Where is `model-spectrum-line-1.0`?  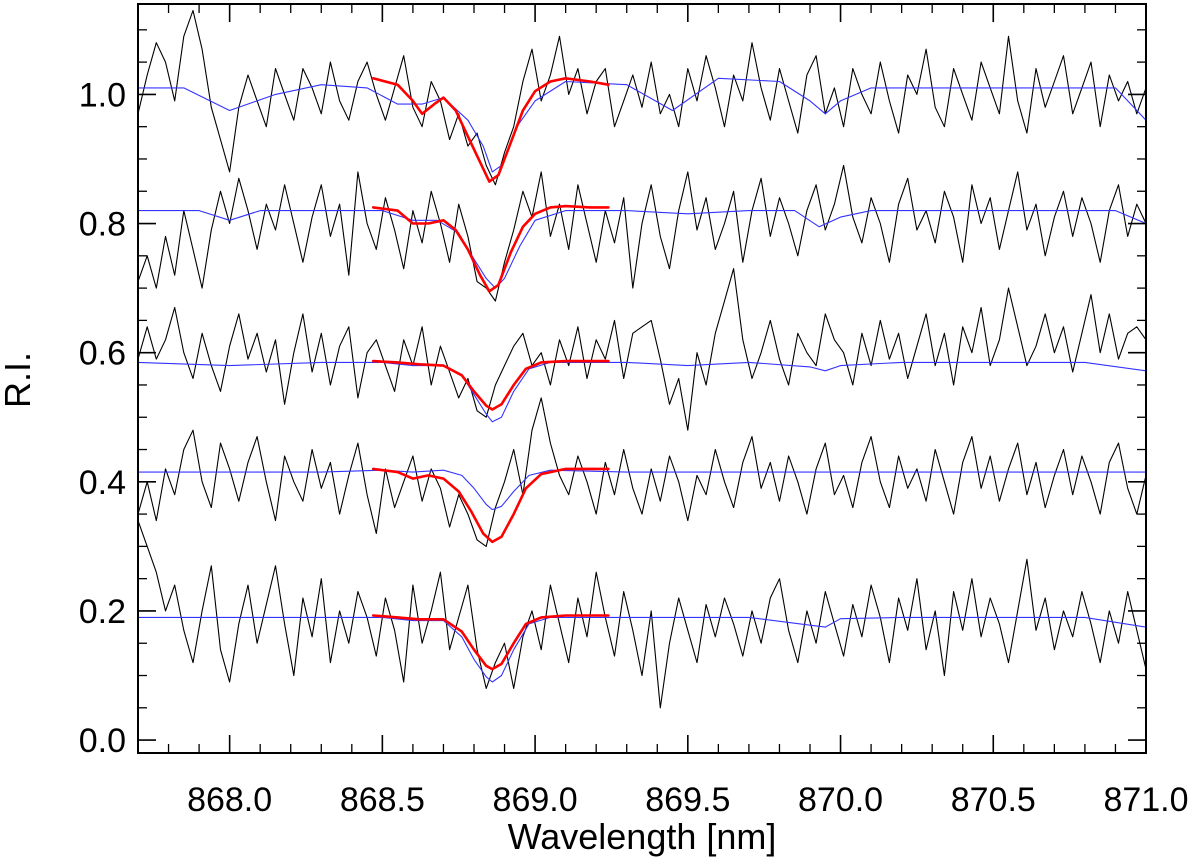
model-spectrum-line-1.0 is located at coordinates (642, 125).